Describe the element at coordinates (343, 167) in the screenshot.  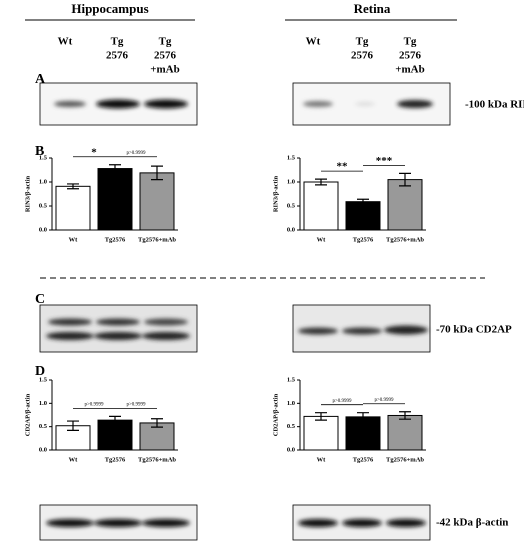
I see `significance-label: **` at that location.